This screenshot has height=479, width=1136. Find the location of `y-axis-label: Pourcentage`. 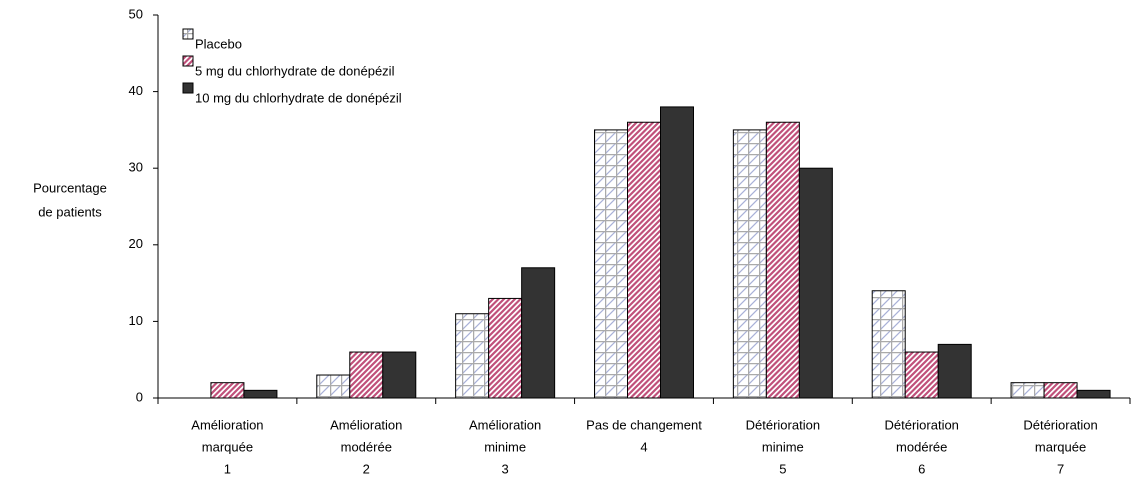

y-axis-label: Pourcentage is located at coordinates (70, 187).